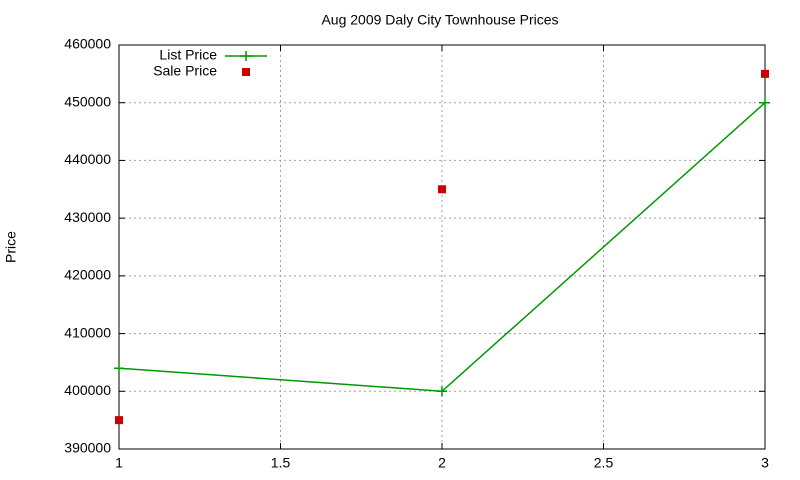 The height and width of the screenshot is (480, 800). What do you see at coordinates (87, 217) in the screenshot?
I see `y-tick-label: 430000` at bounding box center [87, 217].